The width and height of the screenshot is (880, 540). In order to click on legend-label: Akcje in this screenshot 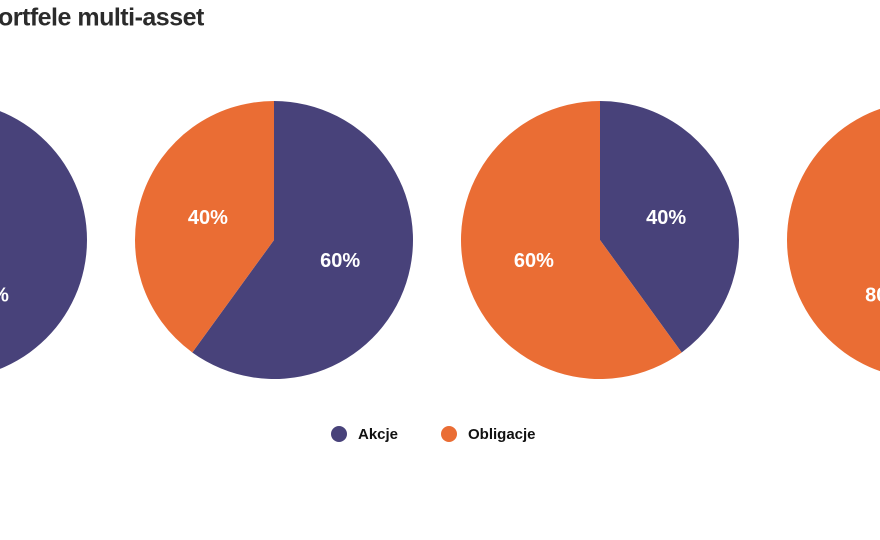, I will do `click(378, 434)`.